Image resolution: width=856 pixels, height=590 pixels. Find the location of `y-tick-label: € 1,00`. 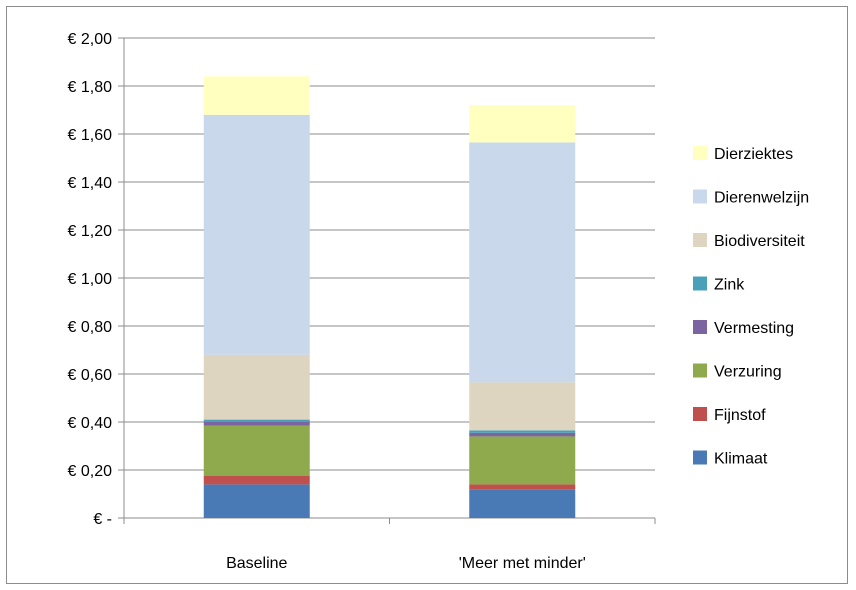

y-tick-label: € 1,00 is located at coordinates (90, 279).